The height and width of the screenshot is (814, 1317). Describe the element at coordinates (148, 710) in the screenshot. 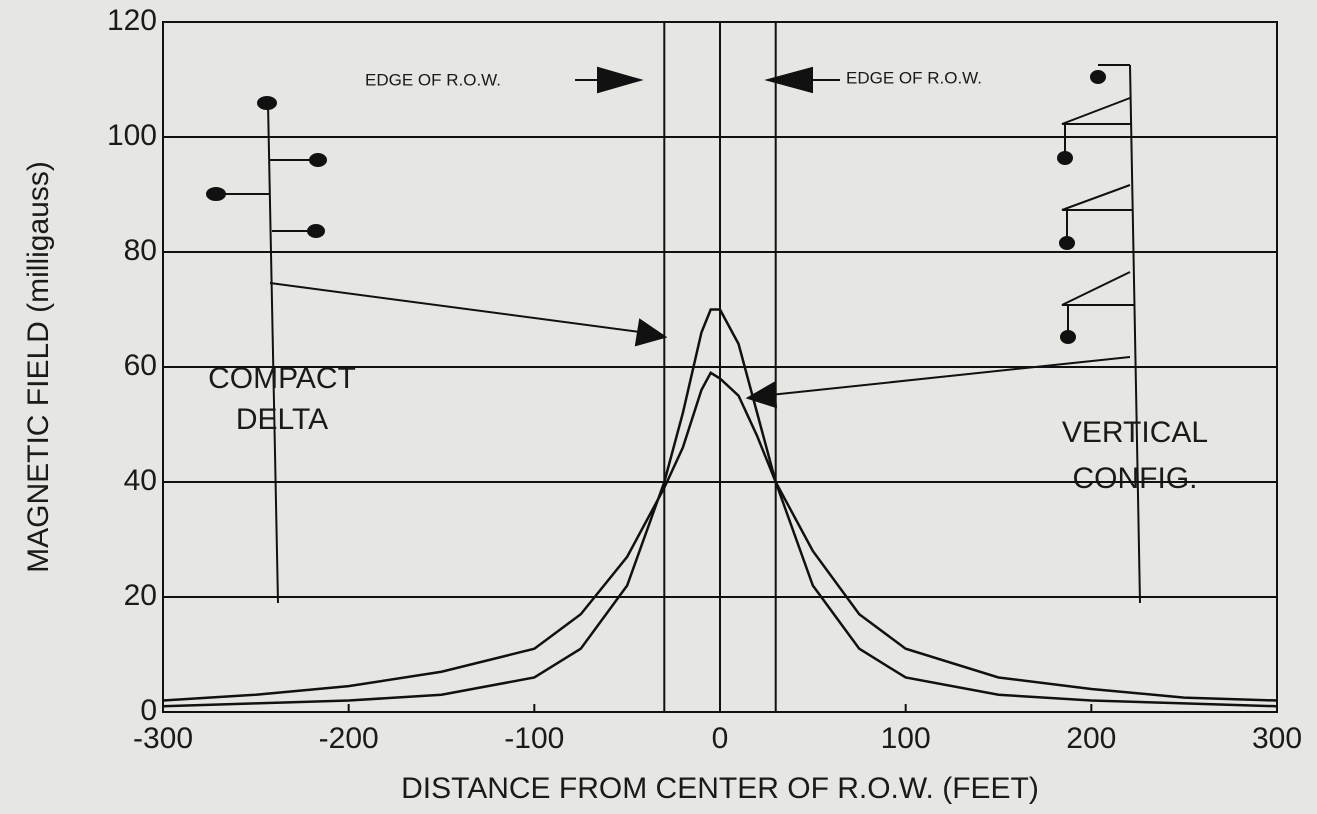

I see `y-tick-label: 0` at that location.